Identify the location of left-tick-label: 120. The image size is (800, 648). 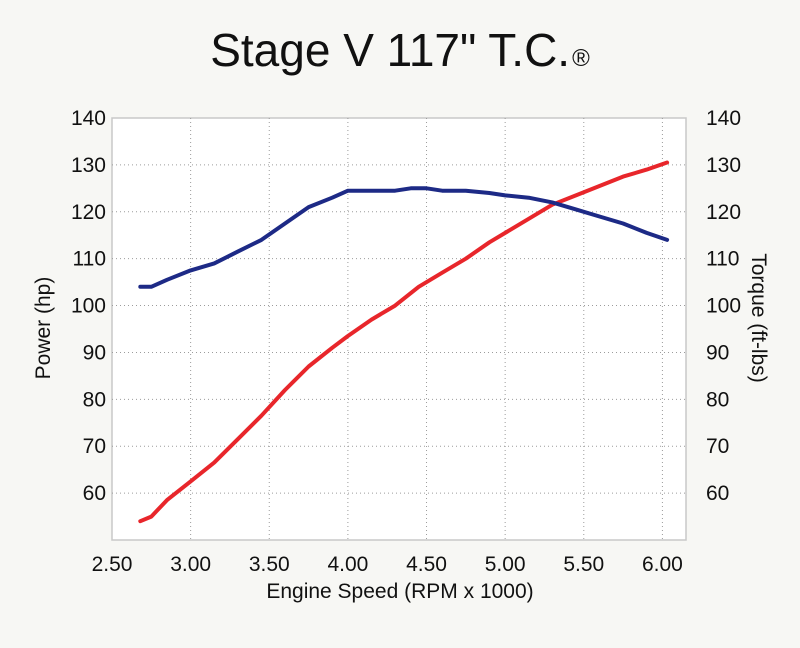
(88, 212).